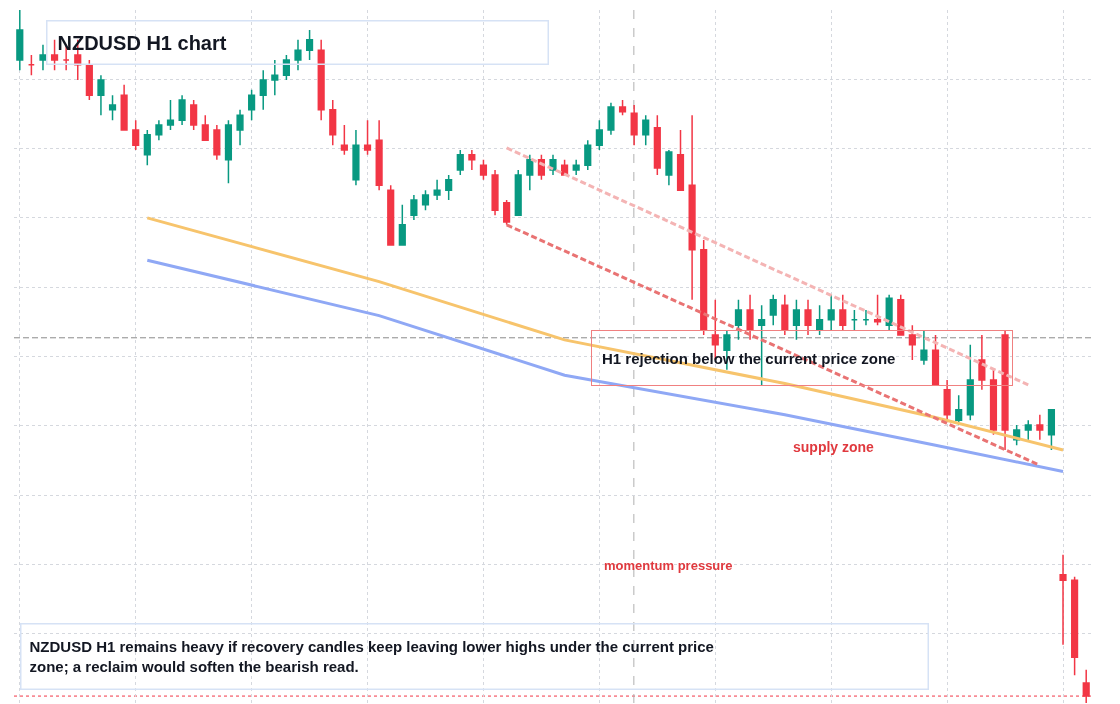 Image resolution: width=1120 pixels, height=704 pixels. Describe the element at coordinates (142, 42) in the screenshot. I see `text: NZDUSD H1 chart` at that location.